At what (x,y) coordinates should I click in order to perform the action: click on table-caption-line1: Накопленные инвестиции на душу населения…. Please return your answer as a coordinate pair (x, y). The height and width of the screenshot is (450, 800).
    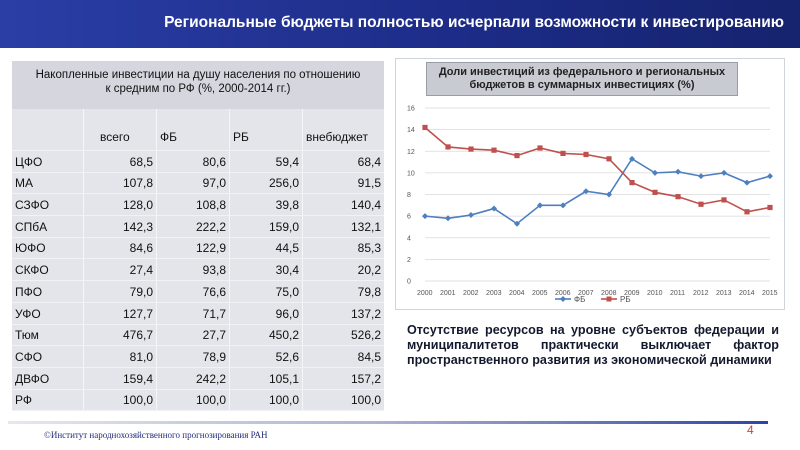
    Looking at the image, I should click on (198, 75).